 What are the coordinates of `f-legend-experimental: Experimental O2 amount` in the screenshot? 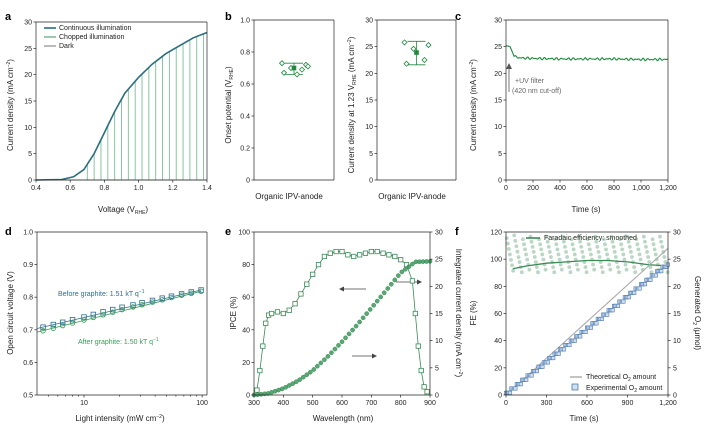 It's located at (624, 389).